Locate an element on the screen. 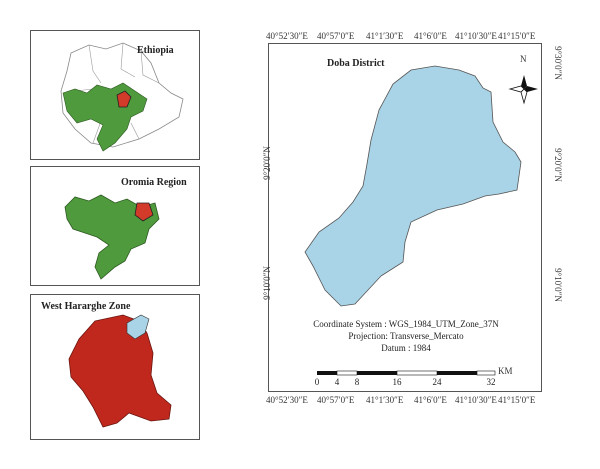  west-hararghe-highlight is located at coordinates (124, 99).